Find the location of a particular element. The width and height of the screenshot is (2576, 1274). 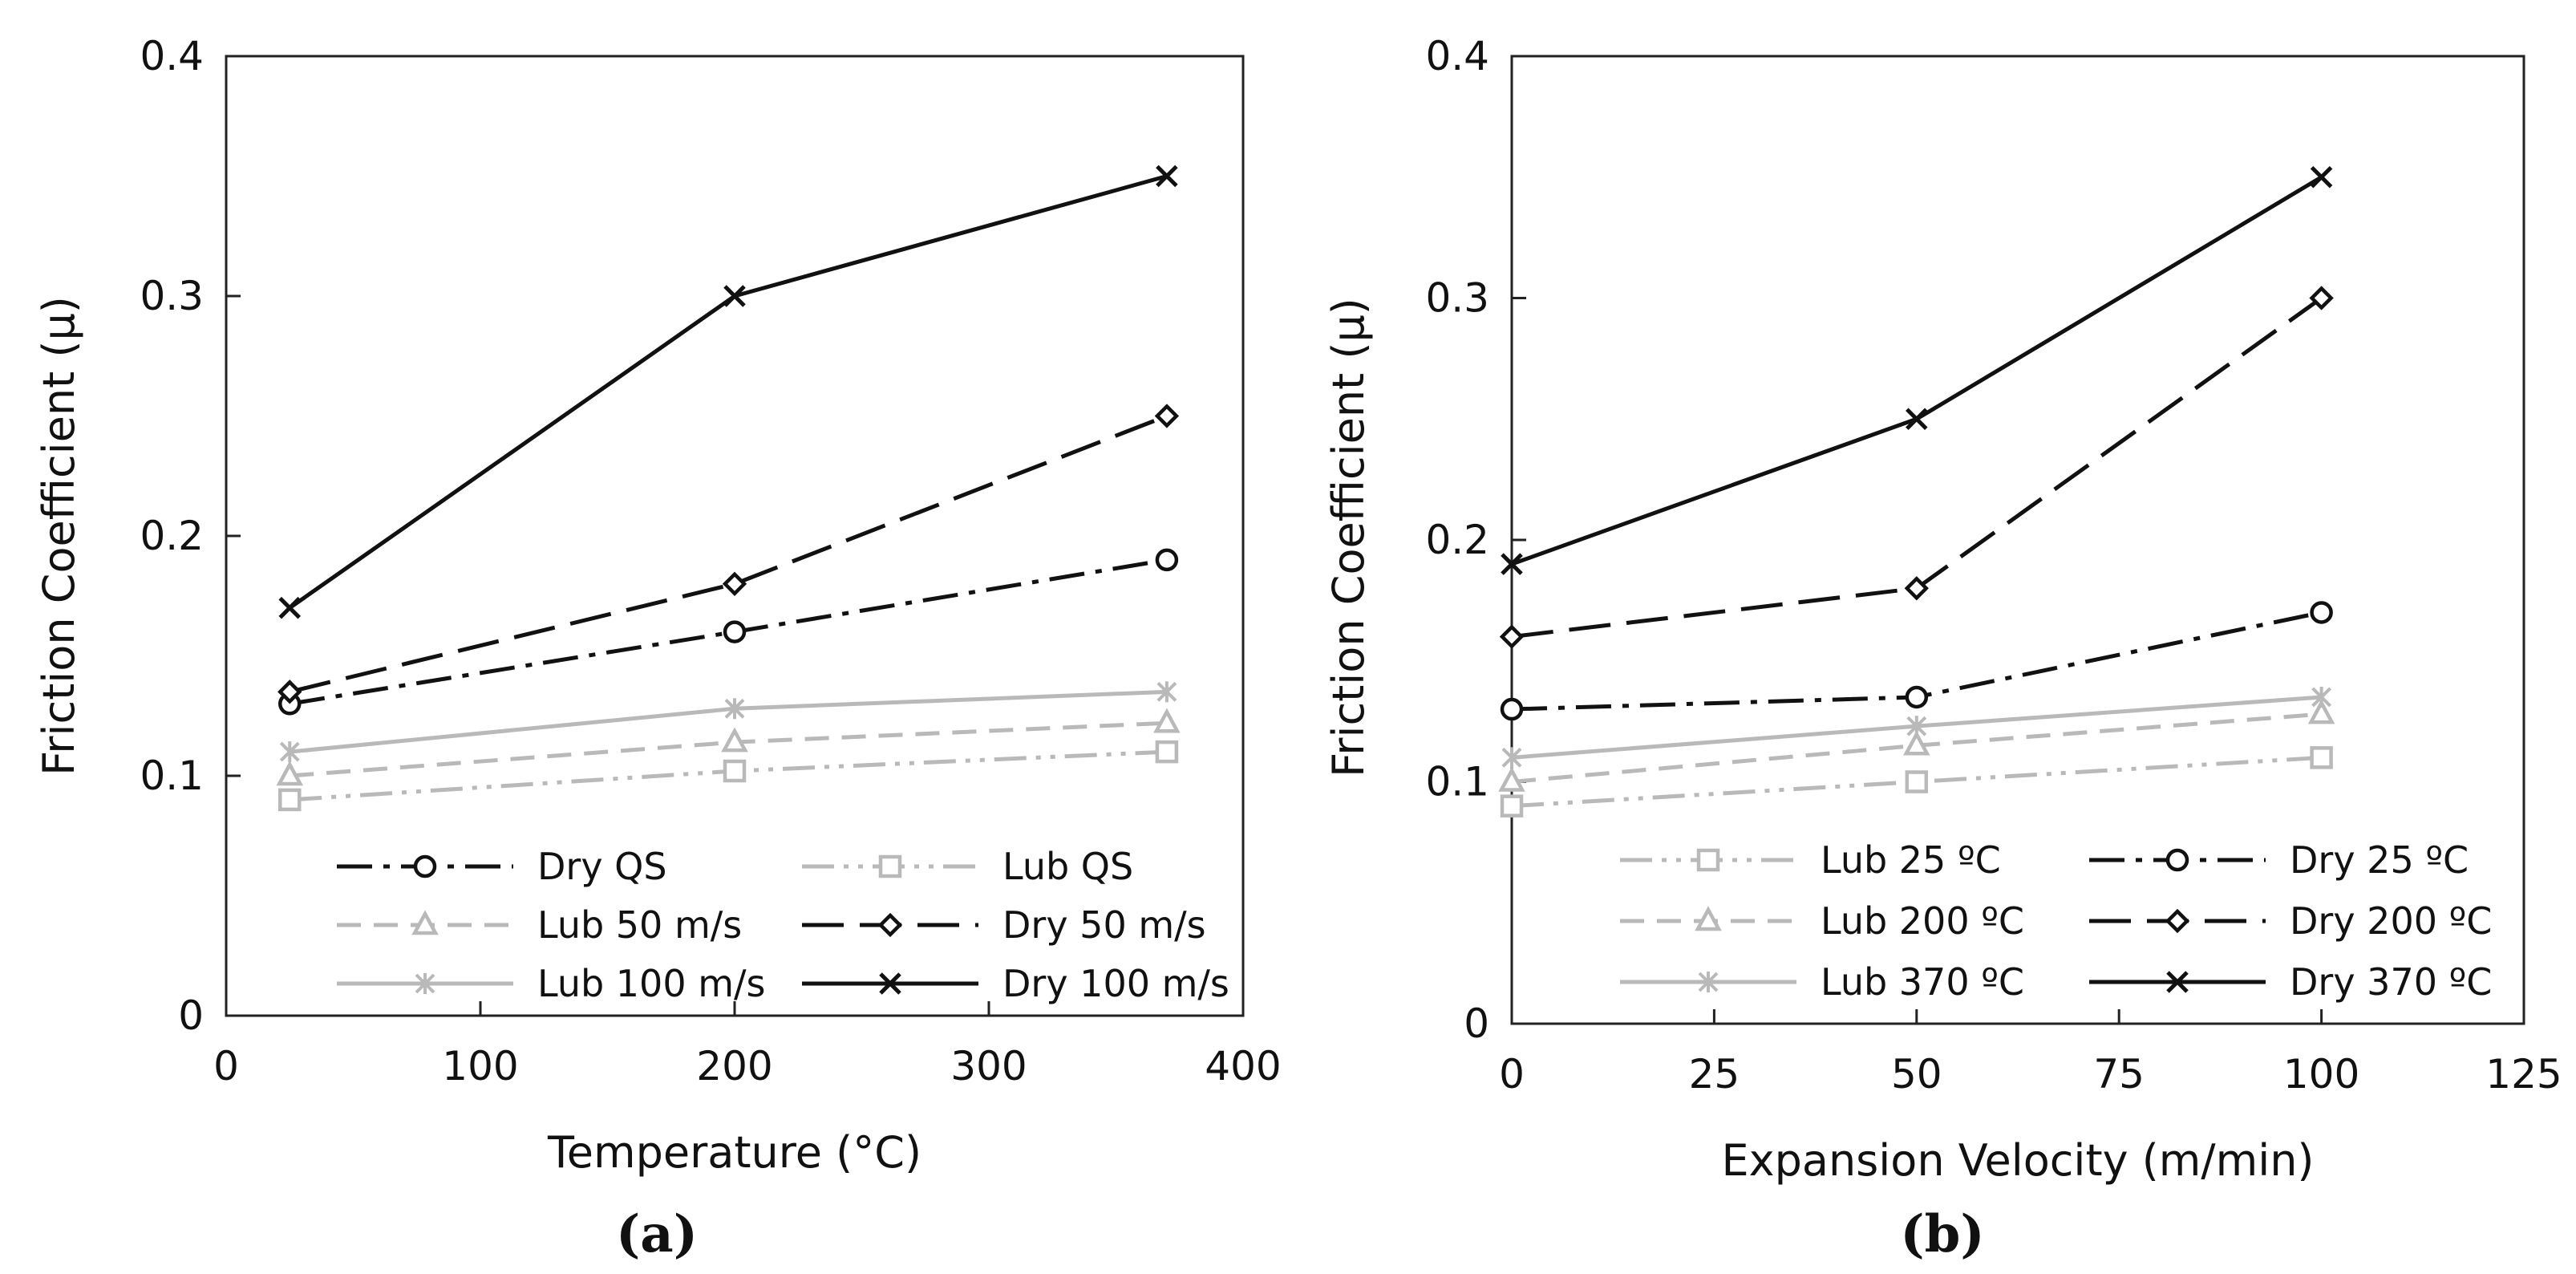

y-tick-label: 0 is located at coordinates (191, 1016).